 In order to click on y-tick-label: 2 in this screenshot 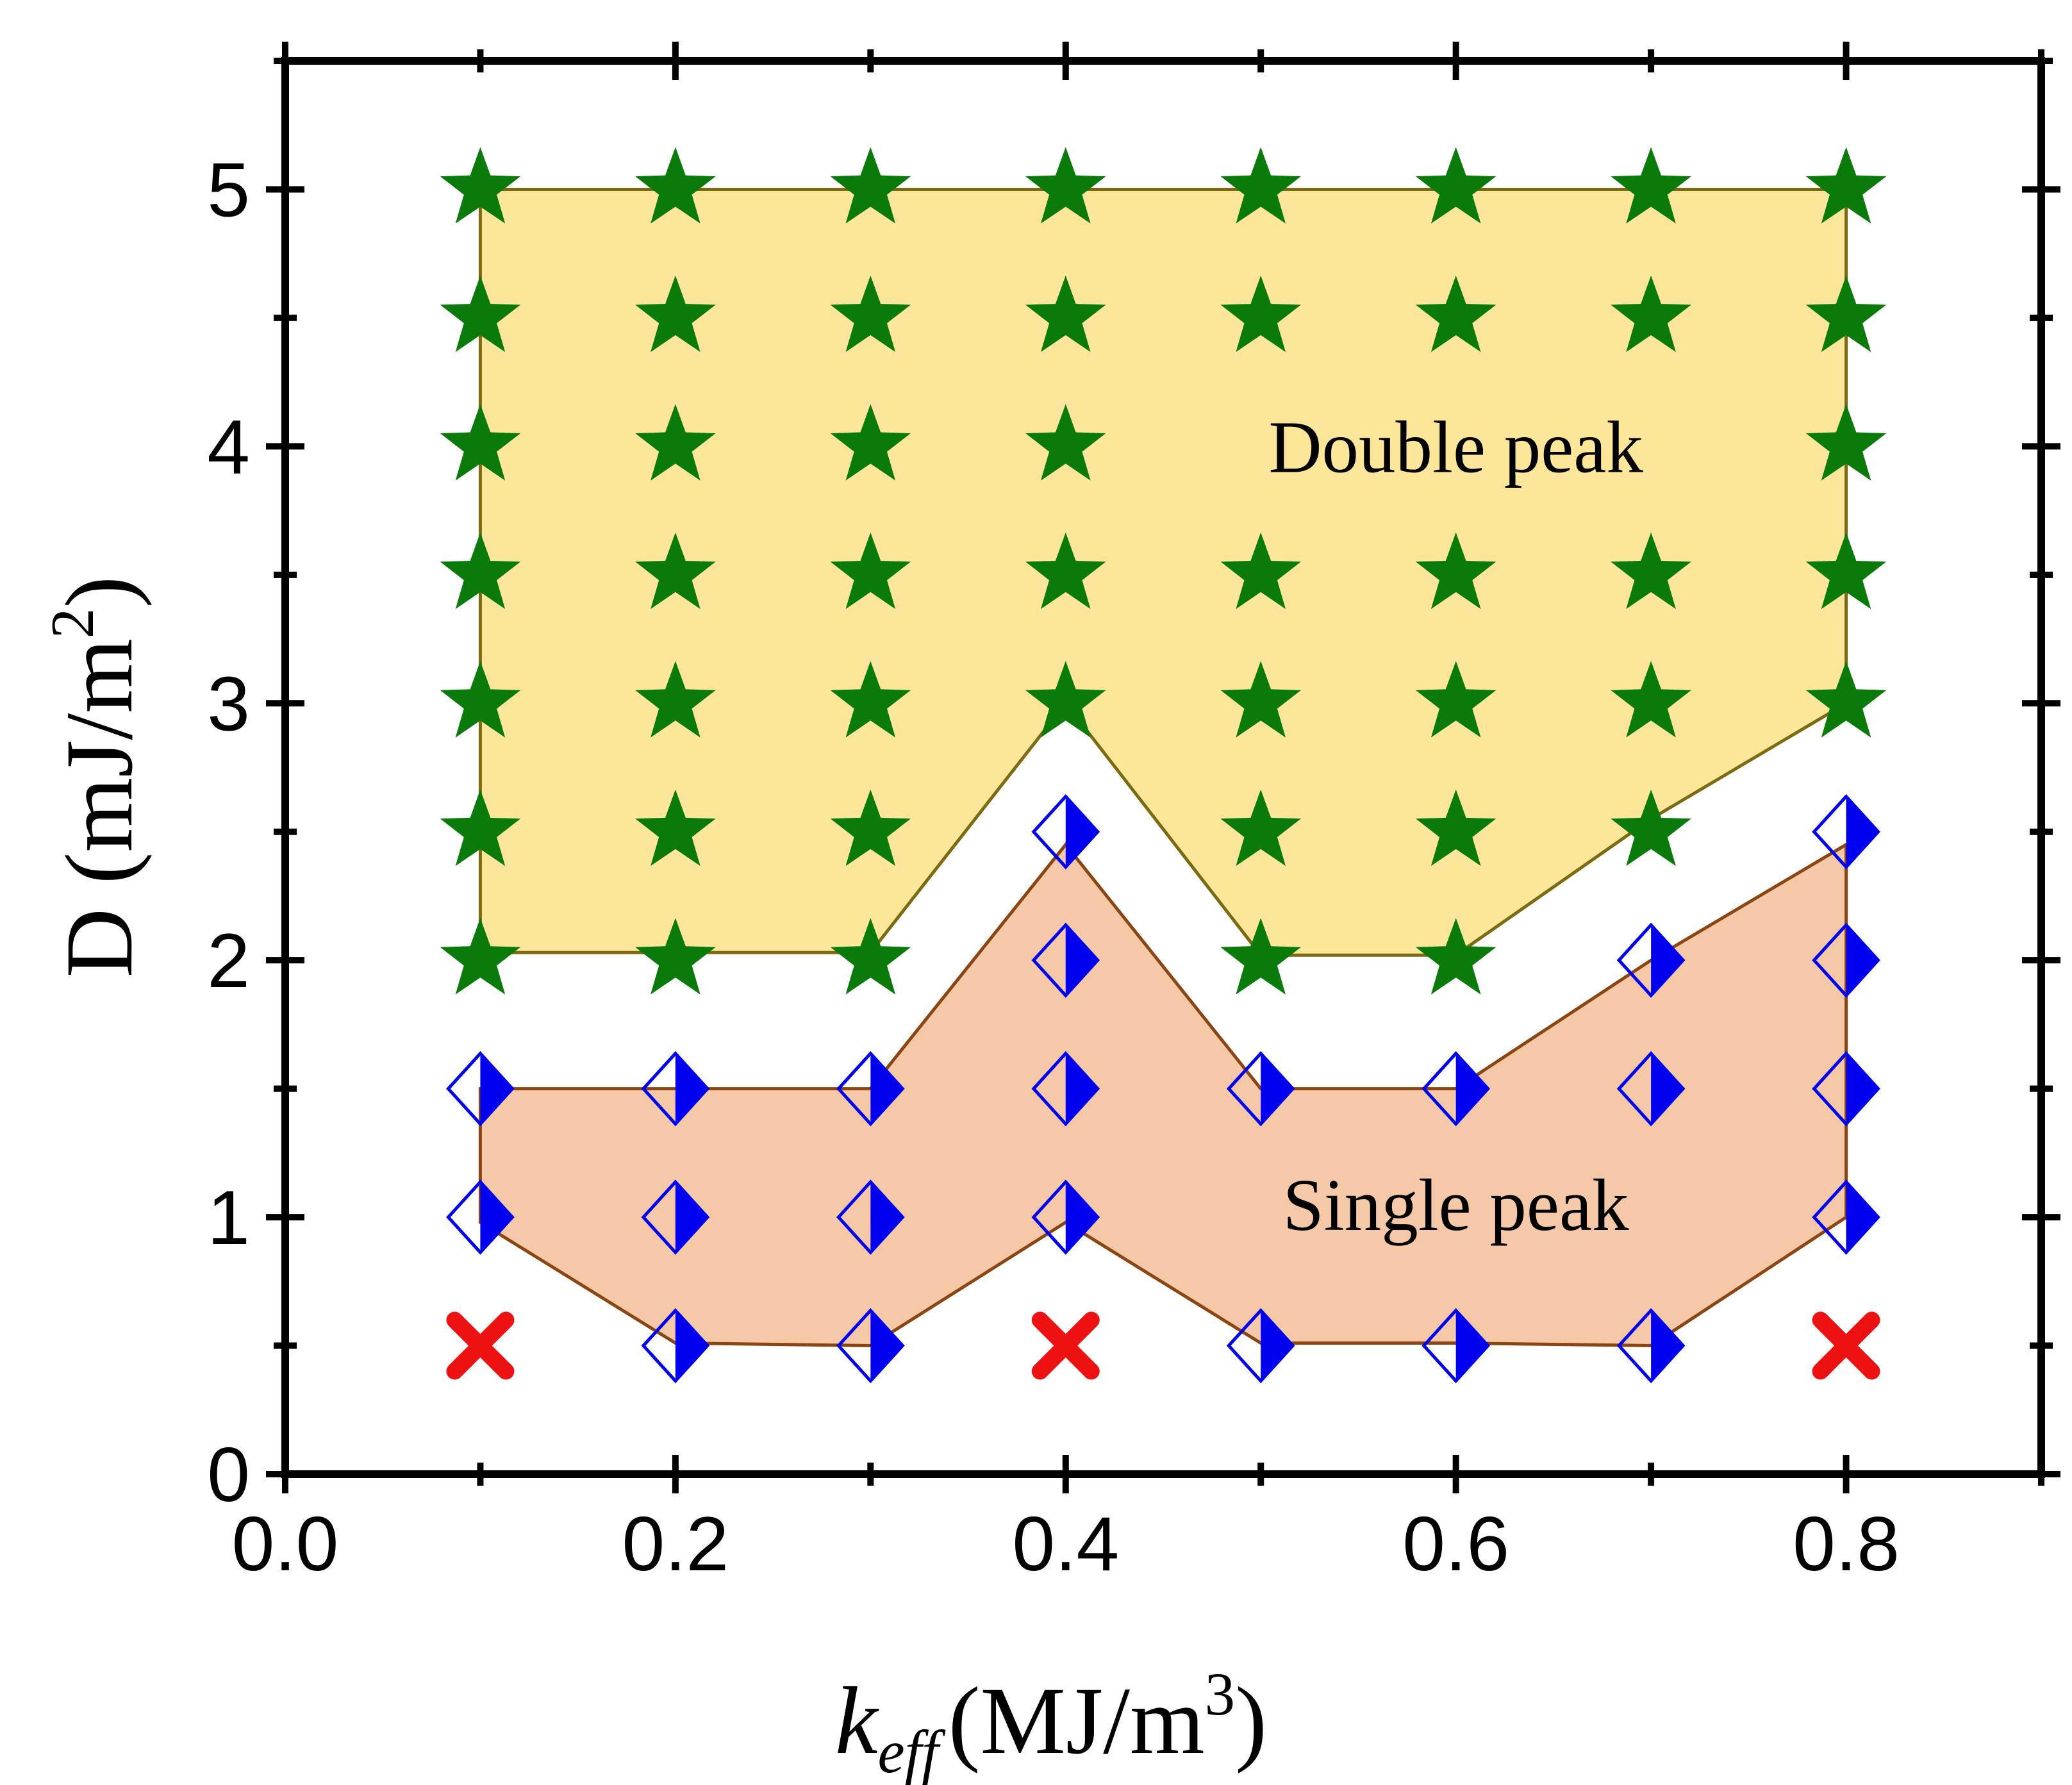, I will do `click(228, 961)`.